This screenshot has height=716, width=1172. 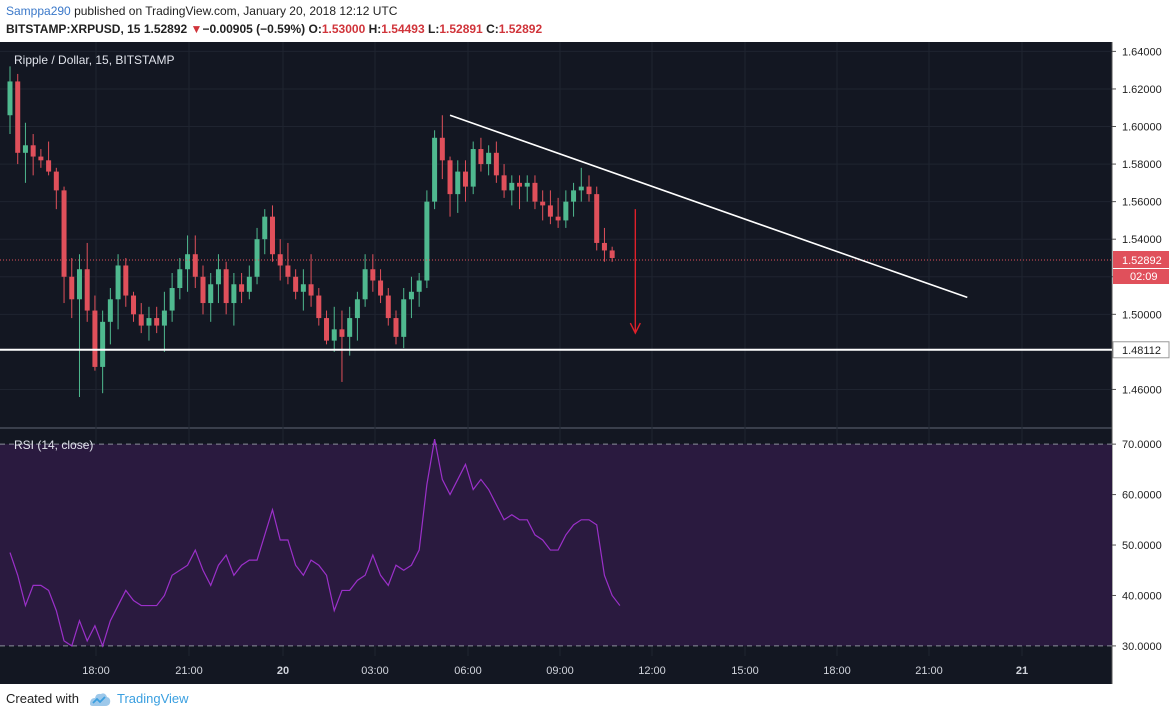 I want to click on trendline, so click(x=708, y=206).